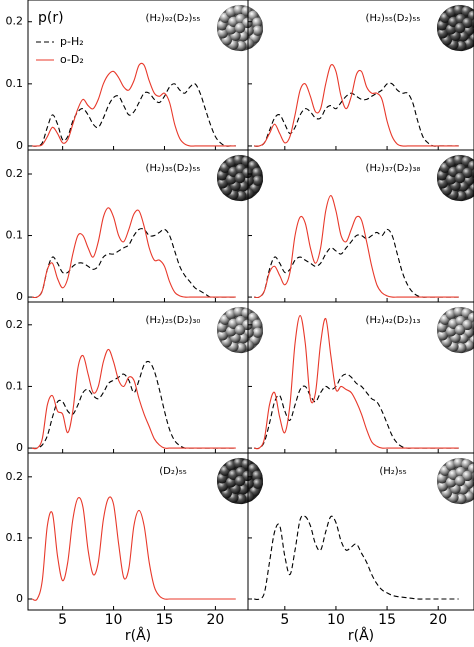 Image resolution: width=474 pixels, height=647 pixels. Describe the element at coordinates (72, 41) in the screenshot. I see `legend-label: p-H₂` at that location.